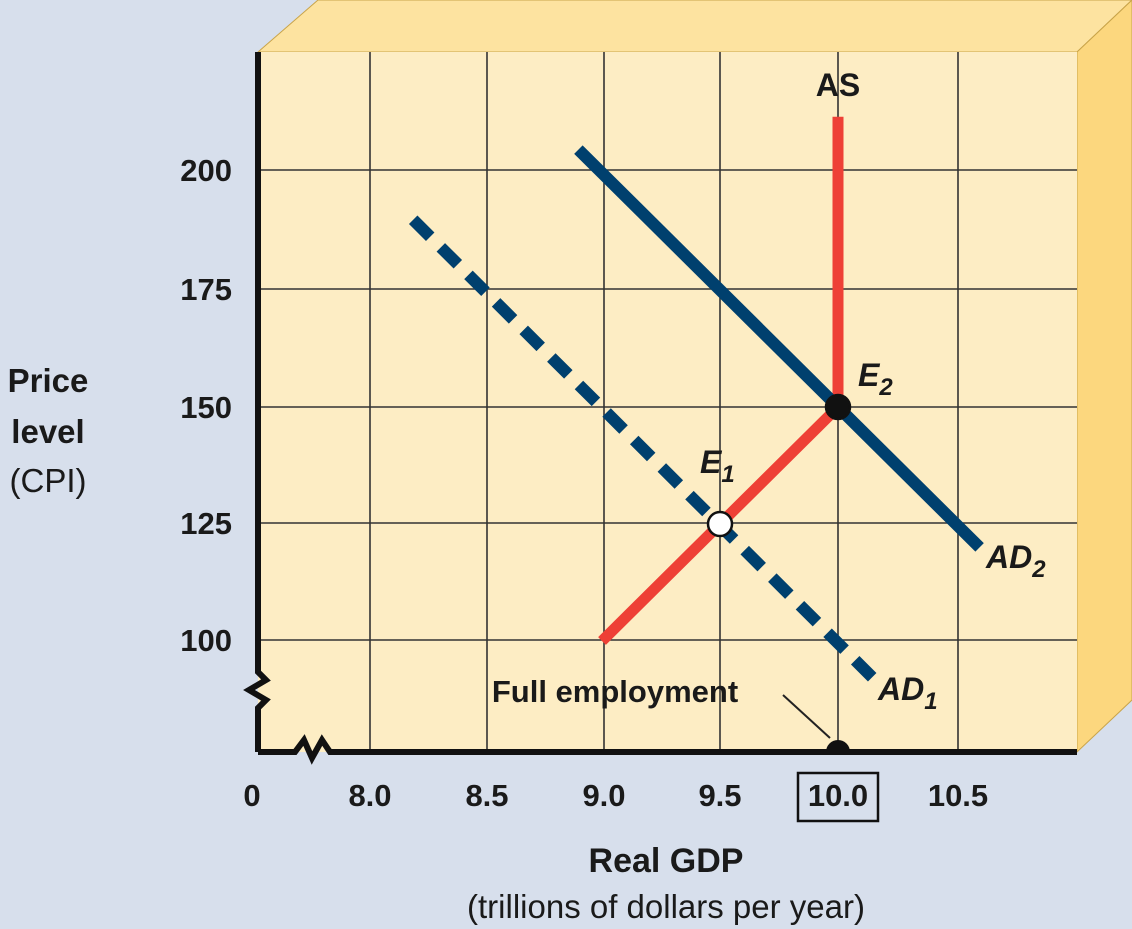  Describe the element at coordinates (806, 716) in the screenshot. I see `full-employment-leader-line` at that location.